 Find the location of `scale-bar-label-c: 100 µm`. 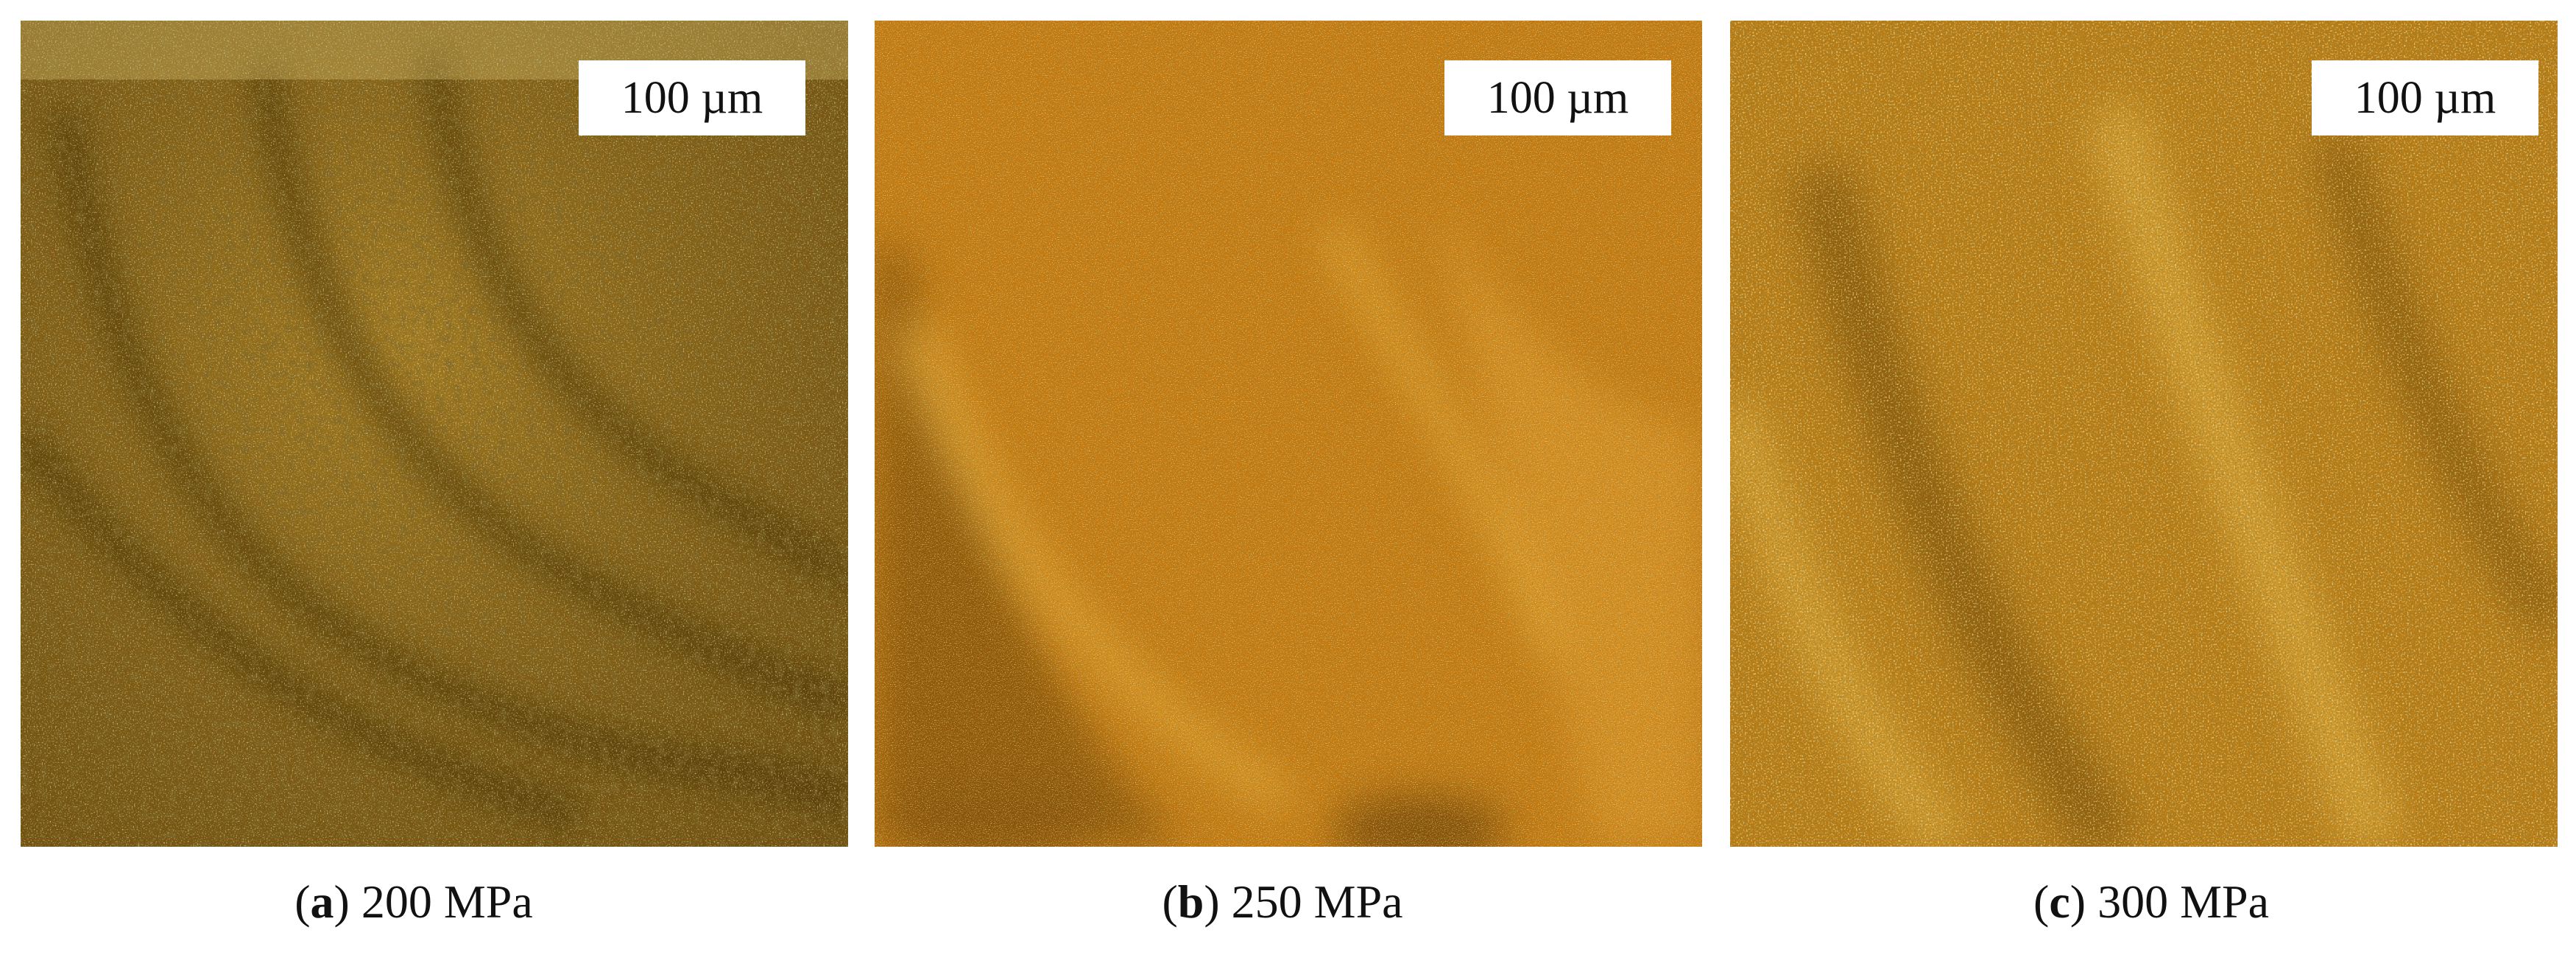

scale-bar-label-c: 100 µm is located at coordinates (2425, 98).